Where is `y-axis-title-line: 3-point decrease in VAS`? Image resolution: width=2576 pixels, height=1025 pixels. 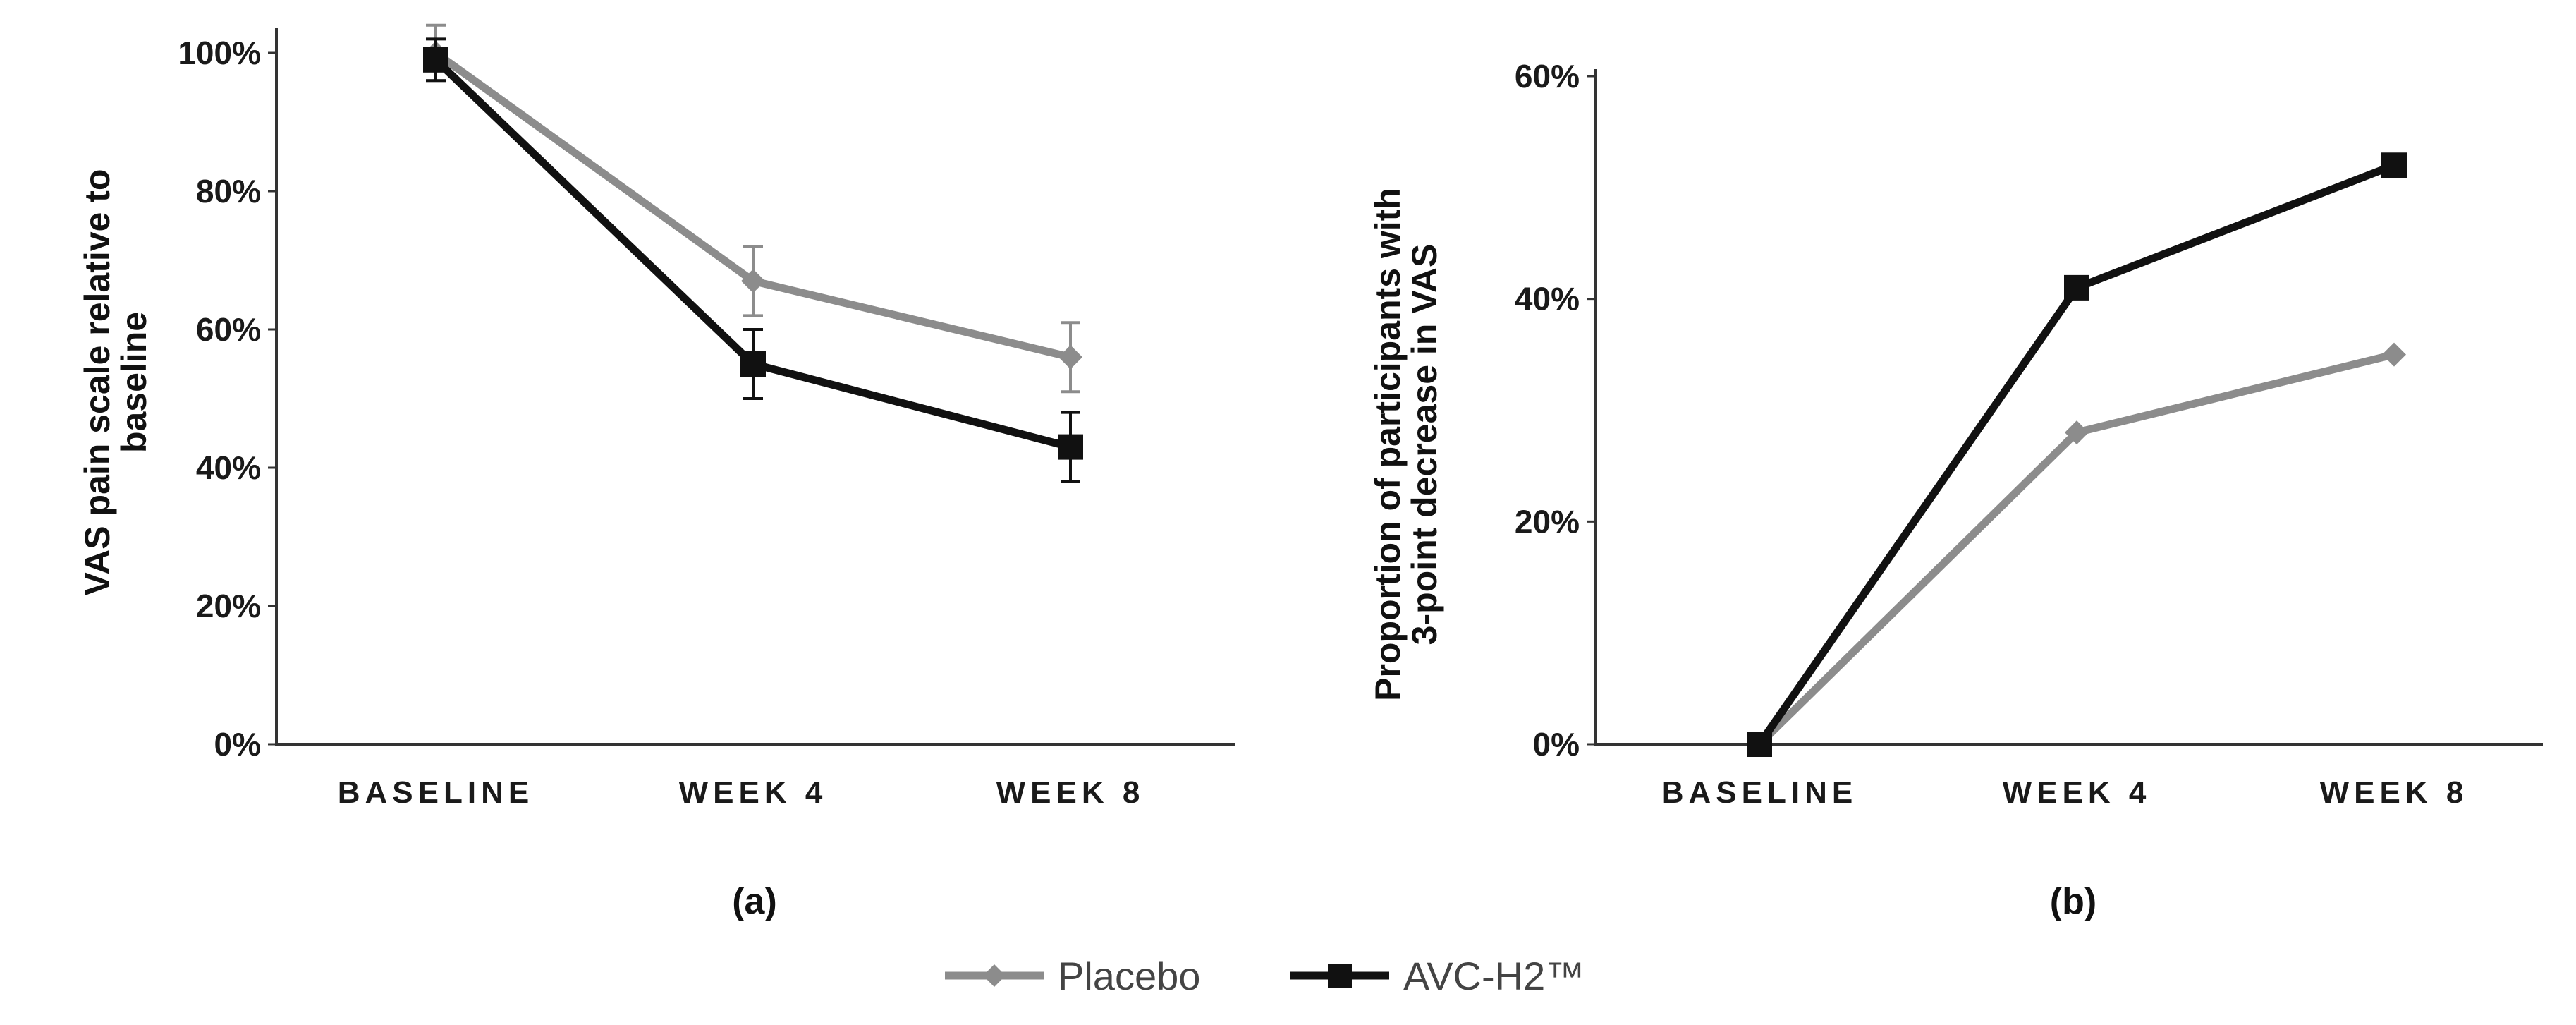 y-axis-title-line: 3-point decrease in VAS is located at coordinates (1425, 445).